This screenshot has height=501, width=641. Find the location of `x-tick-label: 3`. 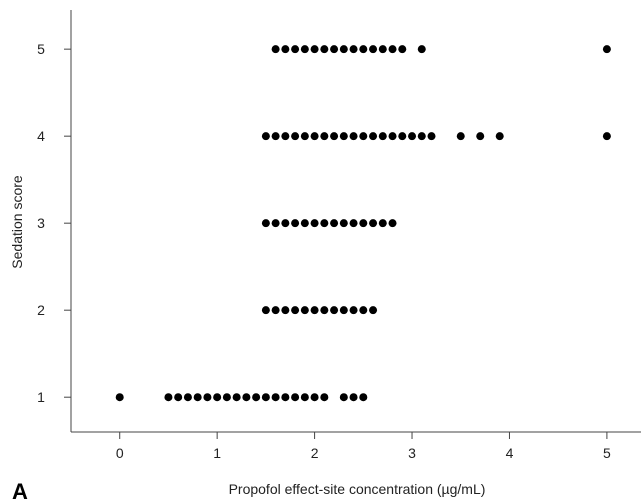

x-tick-label: 3 is located at coordinates (412, 453).